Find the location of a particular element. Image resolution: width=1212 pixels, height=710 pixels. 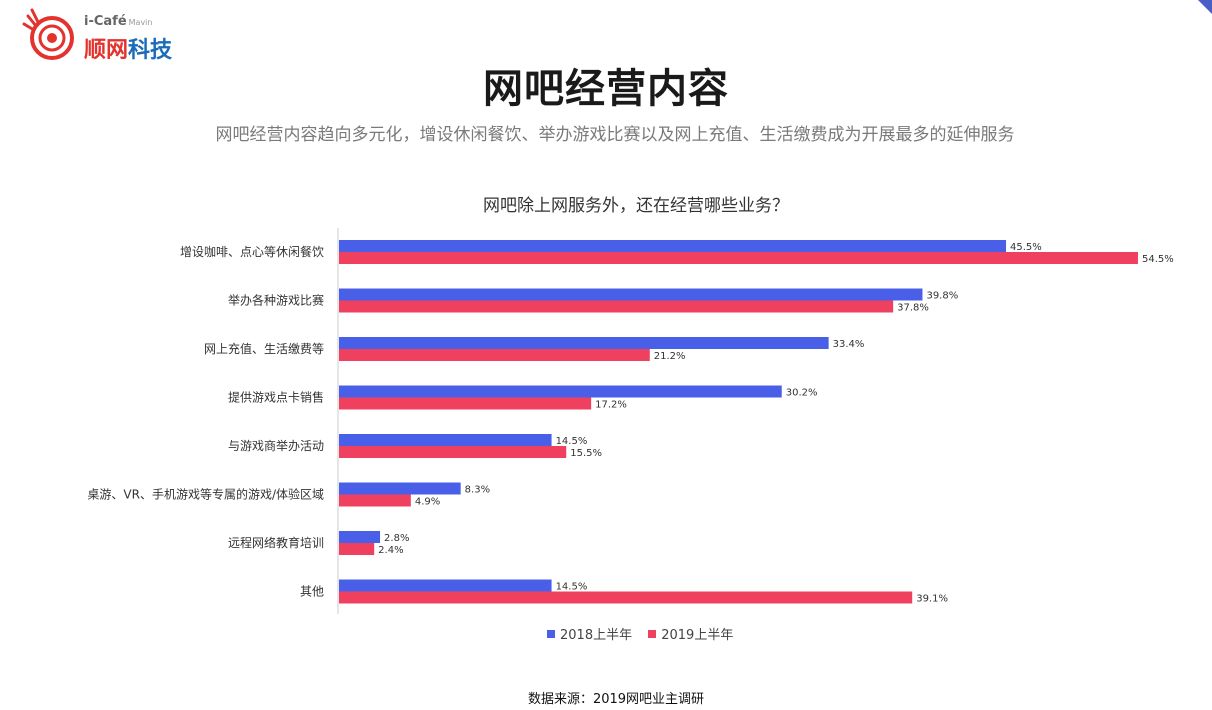

value-label-2018: 39.8% is located at coordinates (942, 296).